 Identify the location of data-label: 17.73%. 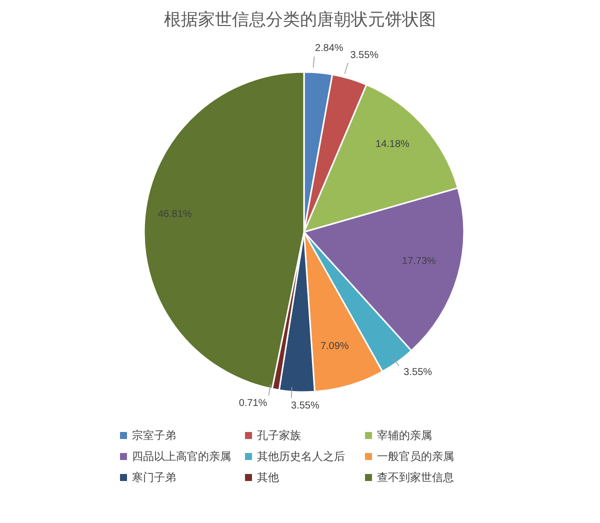
(419, 261).